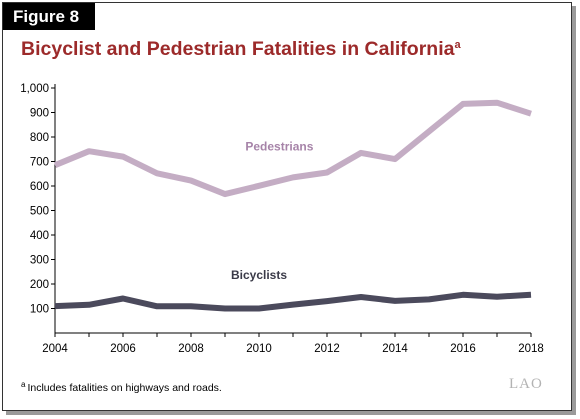 The height and width of the screenshot is (419, 580). I want to click on lao-logo: LAO, so click(526, 384).